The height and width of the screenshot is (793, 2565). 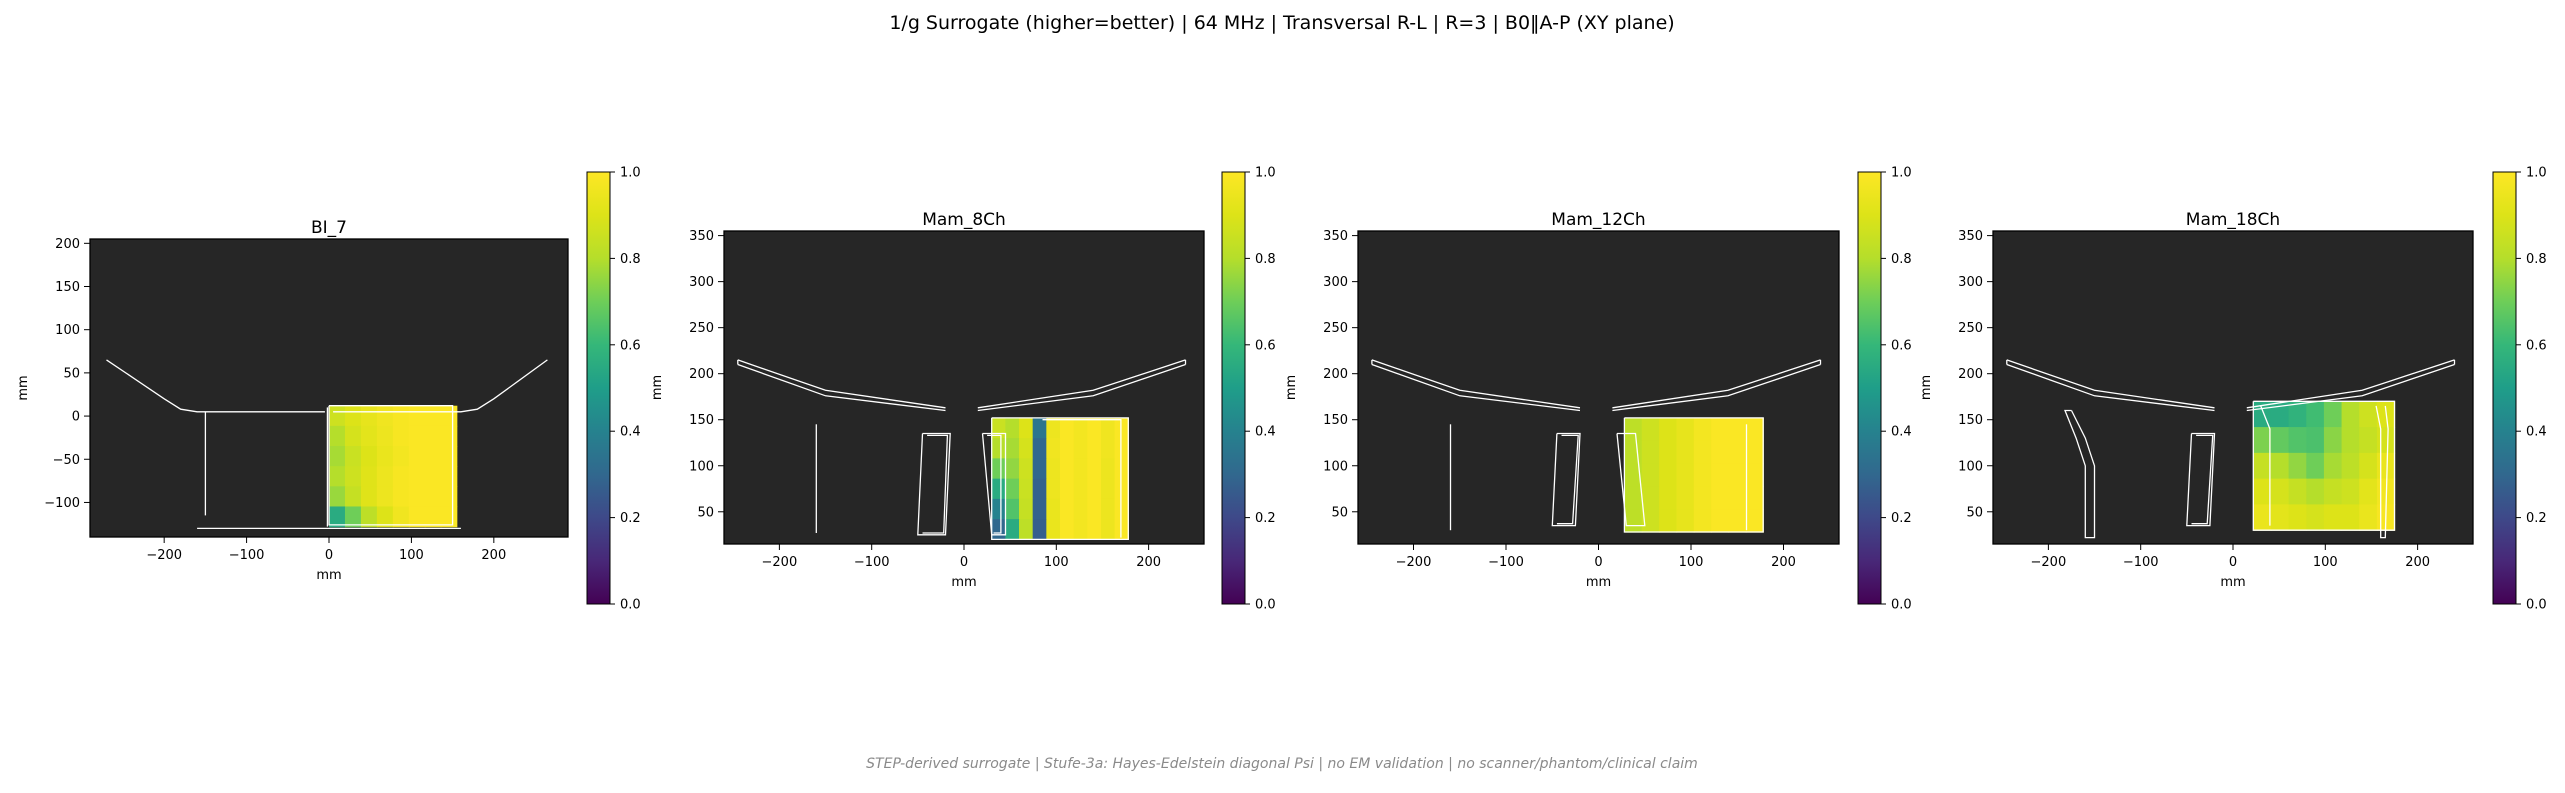 What do you see at coordinates (2233, 387) in the screenshot?
I see `plot-background` at bounding box center [2233, 387].